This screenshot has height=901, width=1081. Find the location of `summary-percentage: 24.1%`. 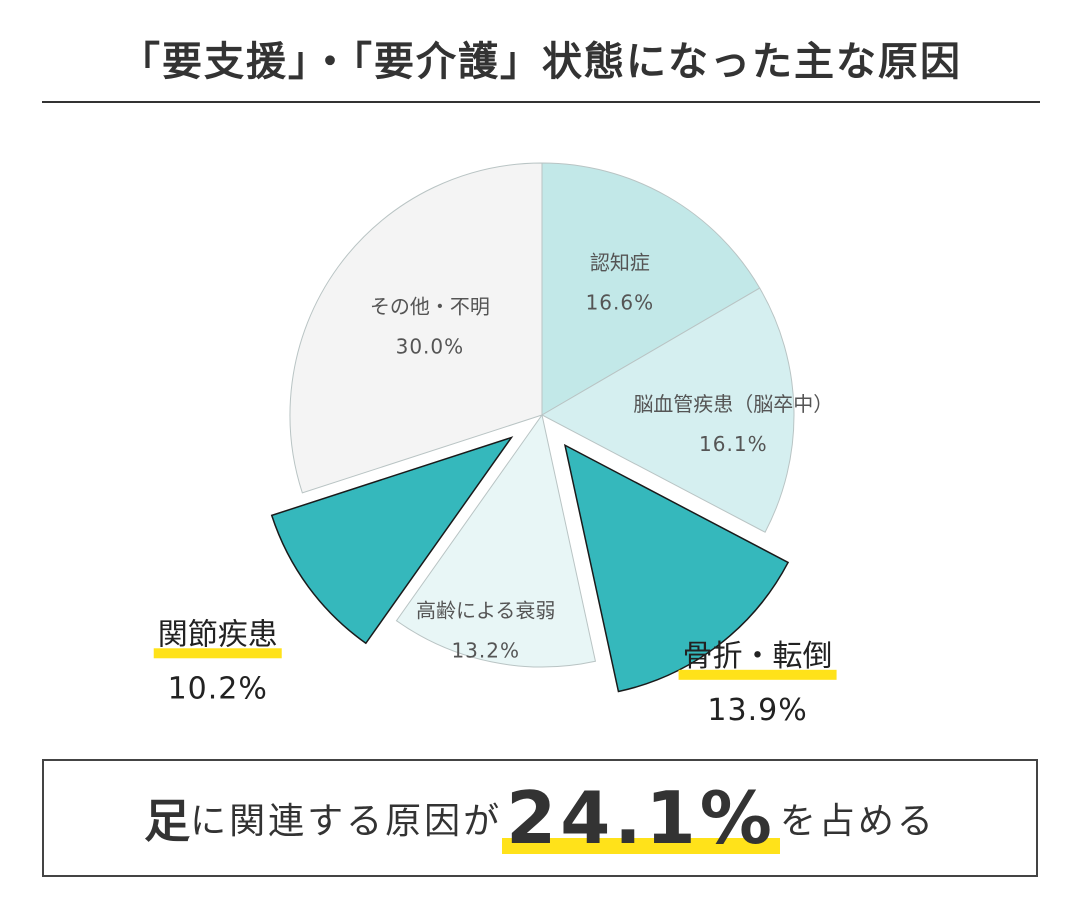

summary-percentage: 24.1% is located at coordinates (641, 818).